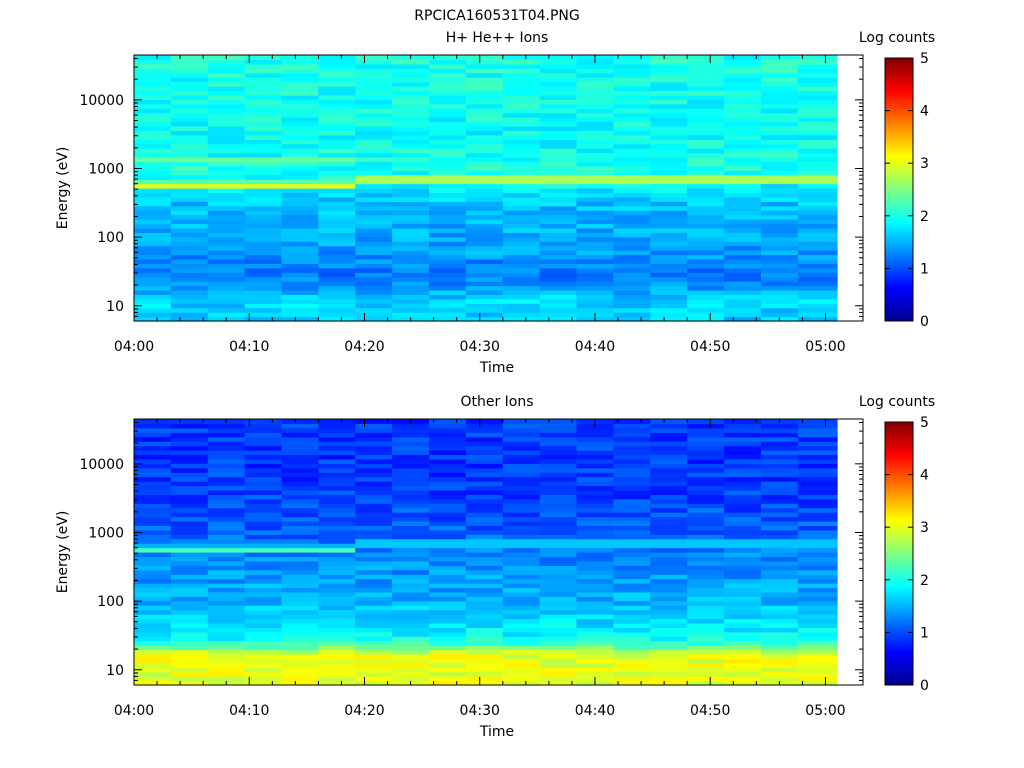 The height and width of the screenshot is (768, 1024). Describe the element at coordinates (924, 423) in the screenshot. I see `colorbar-tick-label: 5` at that location.